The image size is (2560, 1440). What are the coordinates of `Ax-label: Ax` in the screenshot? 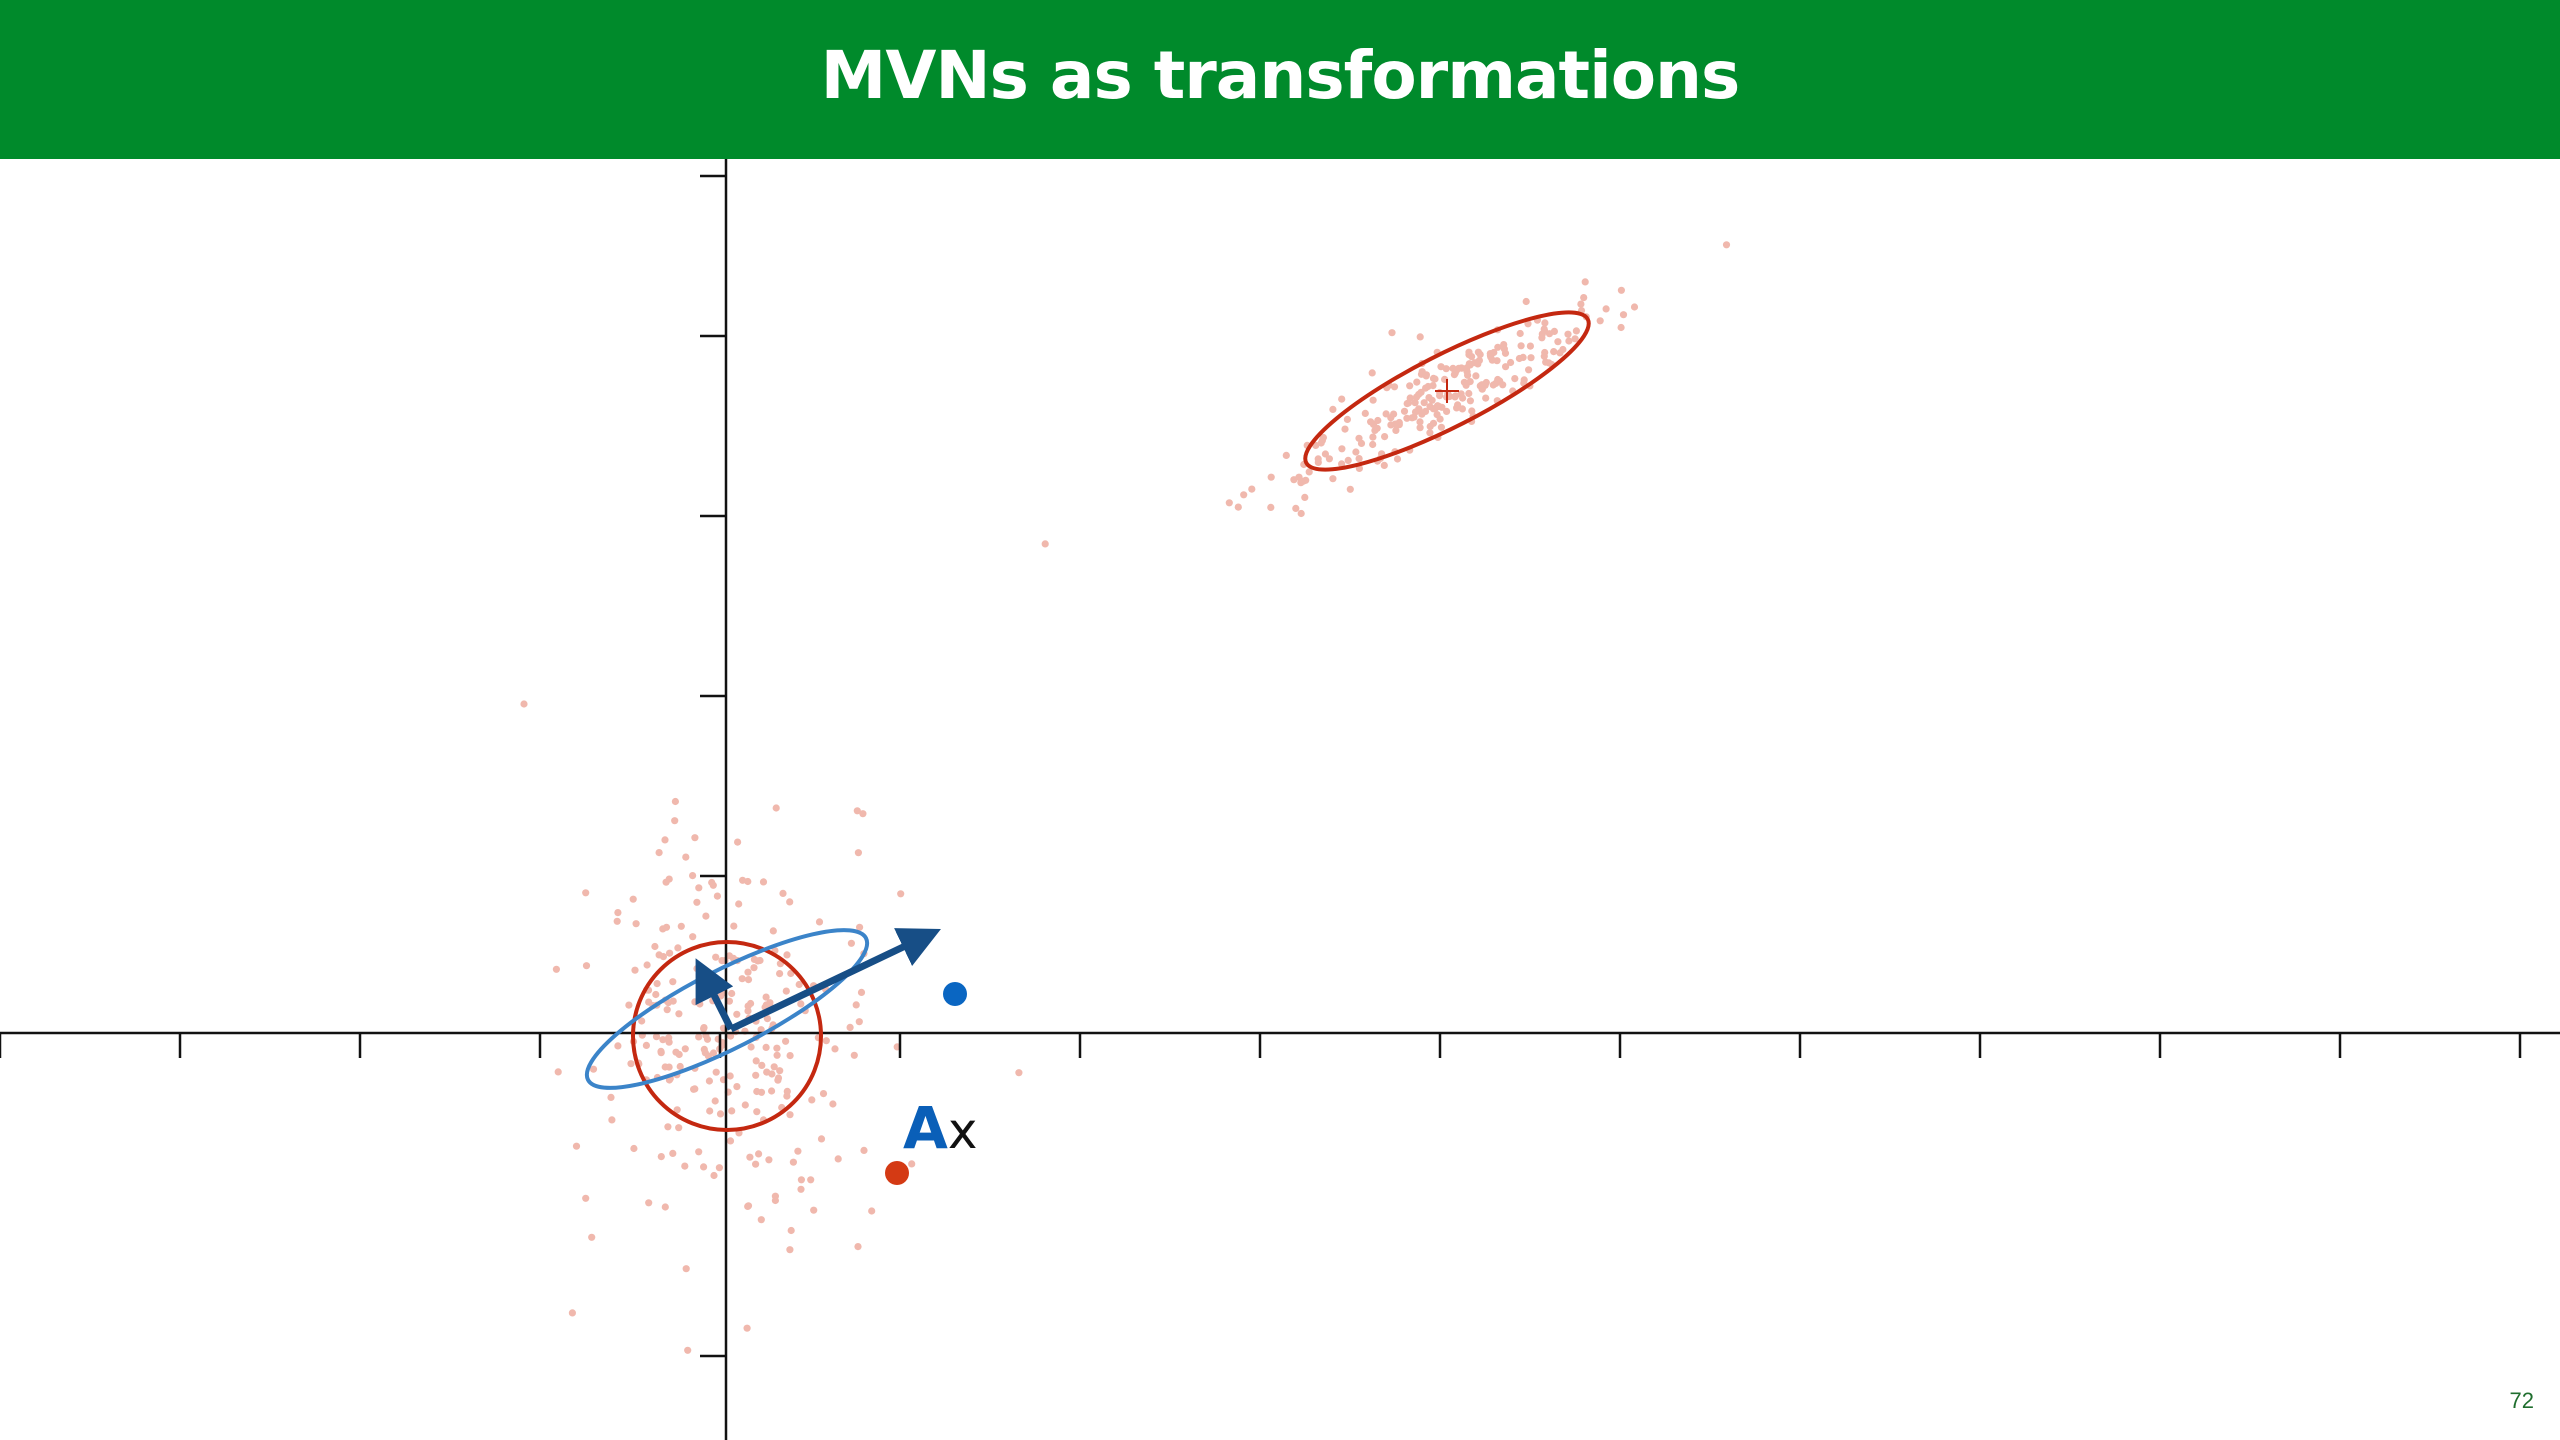 It's located at (940, 1128).